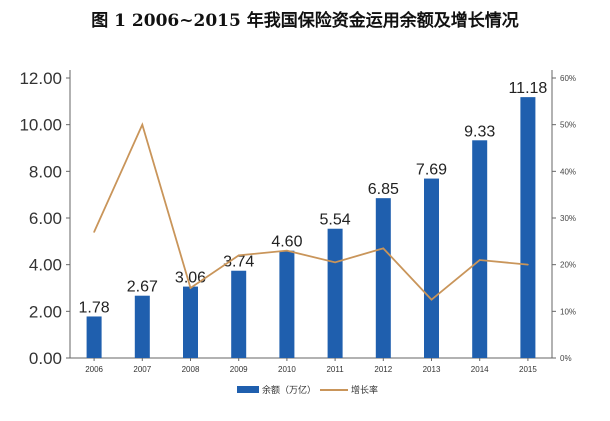 The height and width of the screenshot is (421, 610). Describe the element at coordinates (528, 369) in the screenshot. I see `x-tick-label: 2015` at that location.